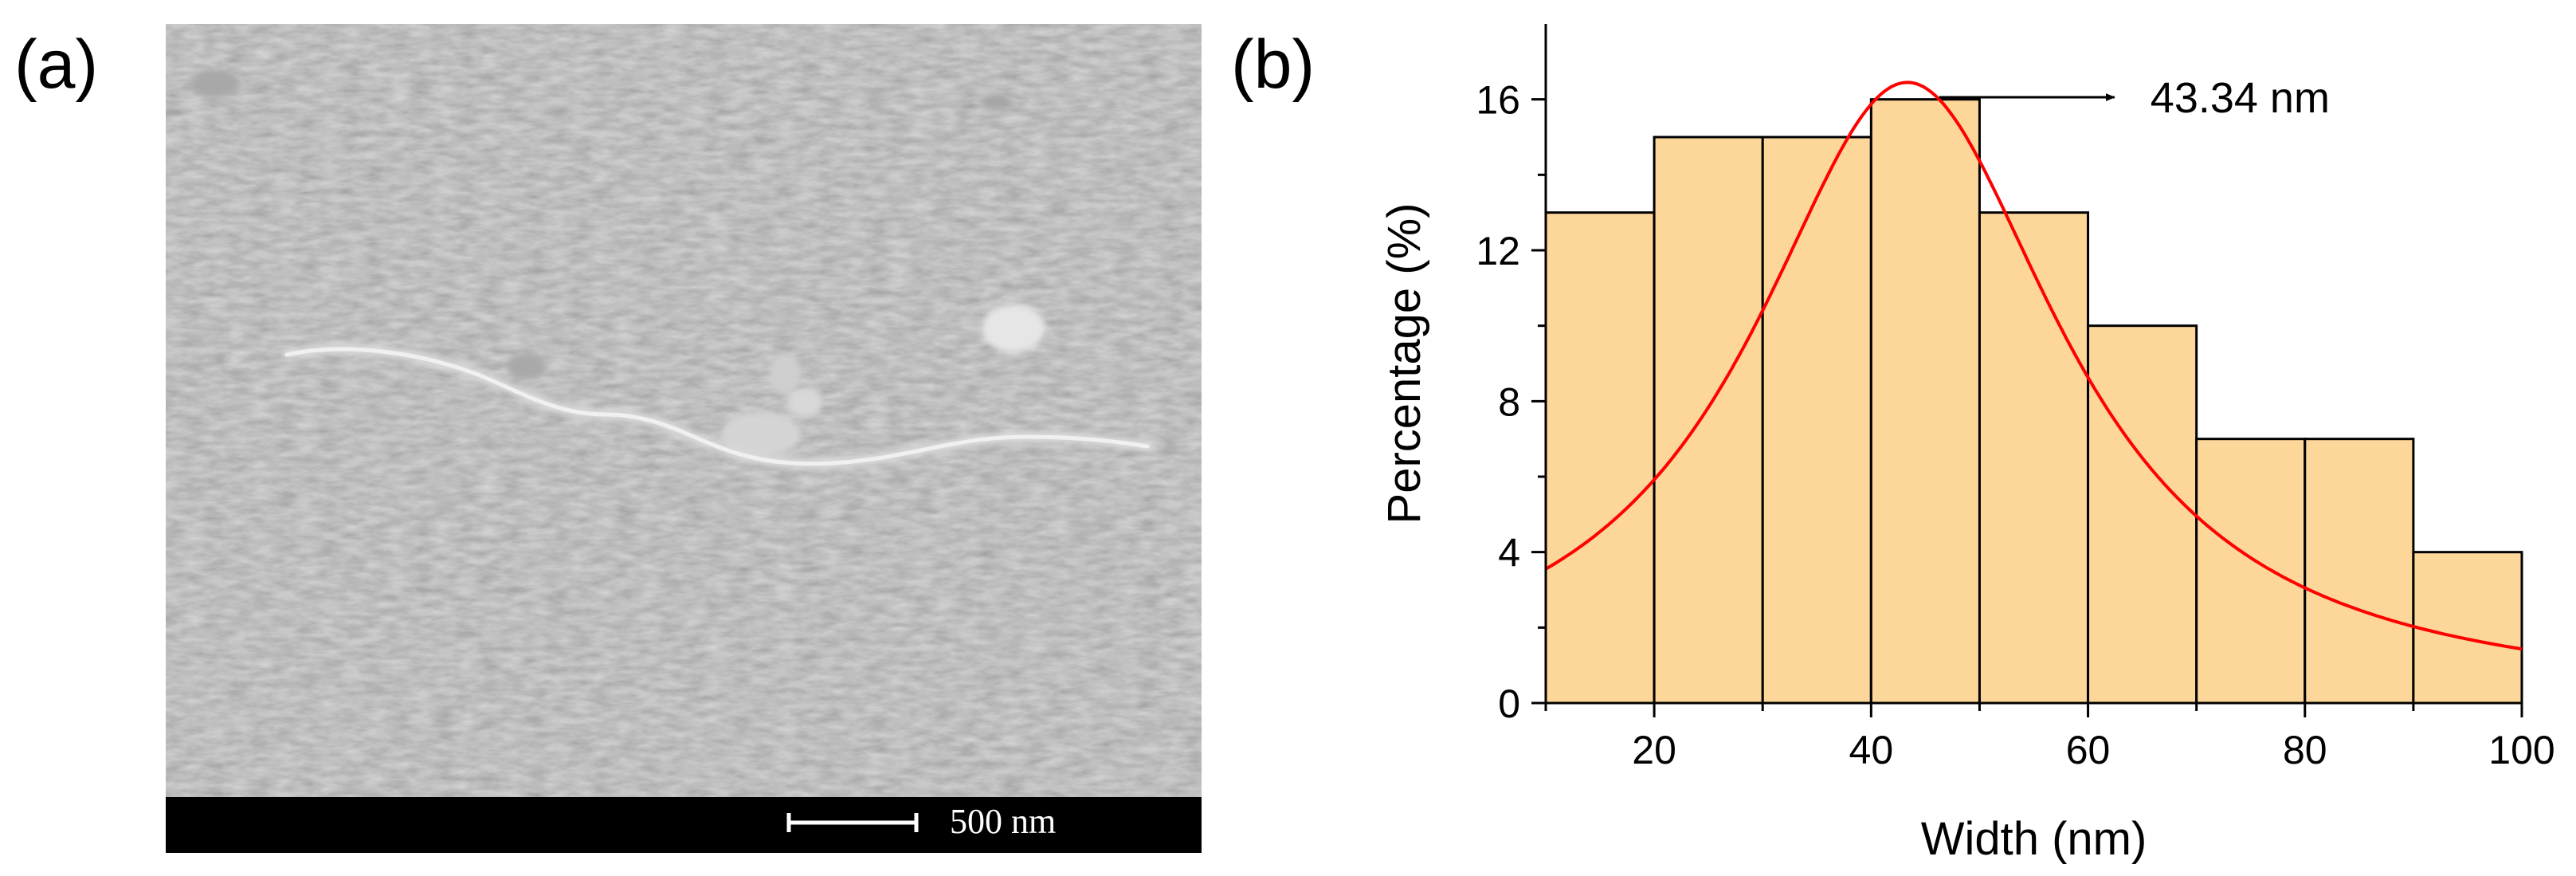  What do you see at coordinates (684, 825) in the screenshot?
I see `sem-info-bar` at bounding box center [684, 825].